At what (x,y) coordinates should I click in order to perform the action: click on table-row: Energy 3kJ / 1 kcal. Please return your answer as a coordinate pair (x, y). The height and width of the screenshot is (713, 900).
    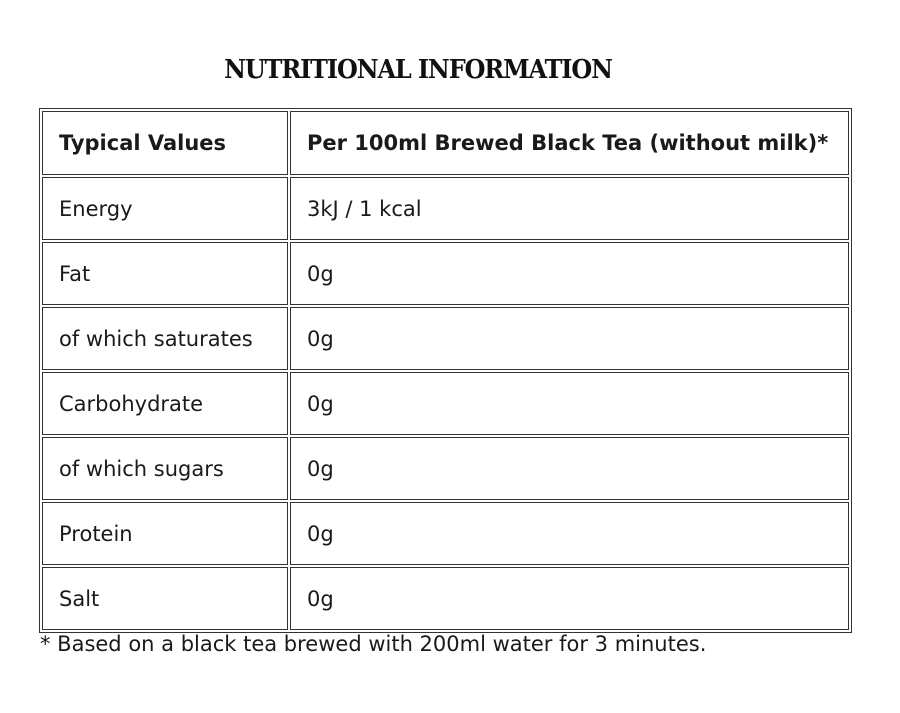
    Looking at the image, I should click on (445, 208).